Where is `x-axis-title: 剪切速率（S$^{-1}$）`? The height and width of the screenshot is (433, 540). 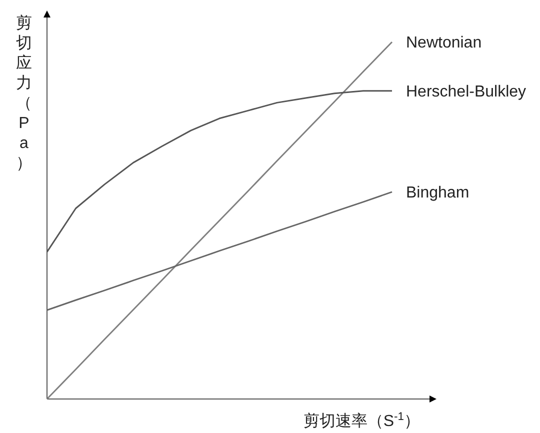 x-axis-title: 剪切速率（S$^{-1}$） is located at coordinates (361, 420).